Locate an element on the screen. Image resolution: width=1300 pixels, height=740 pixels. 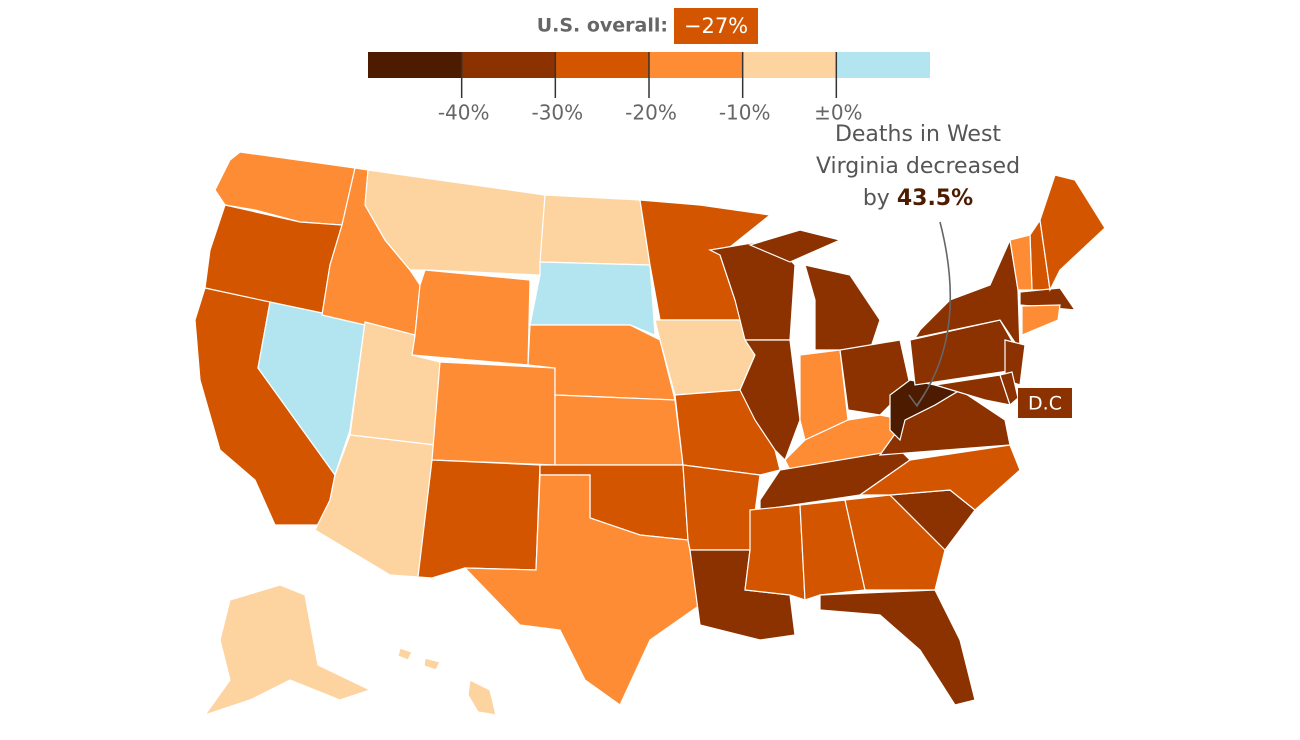
annotation-line: Virginia decreased is located at coordinates (918, 166).